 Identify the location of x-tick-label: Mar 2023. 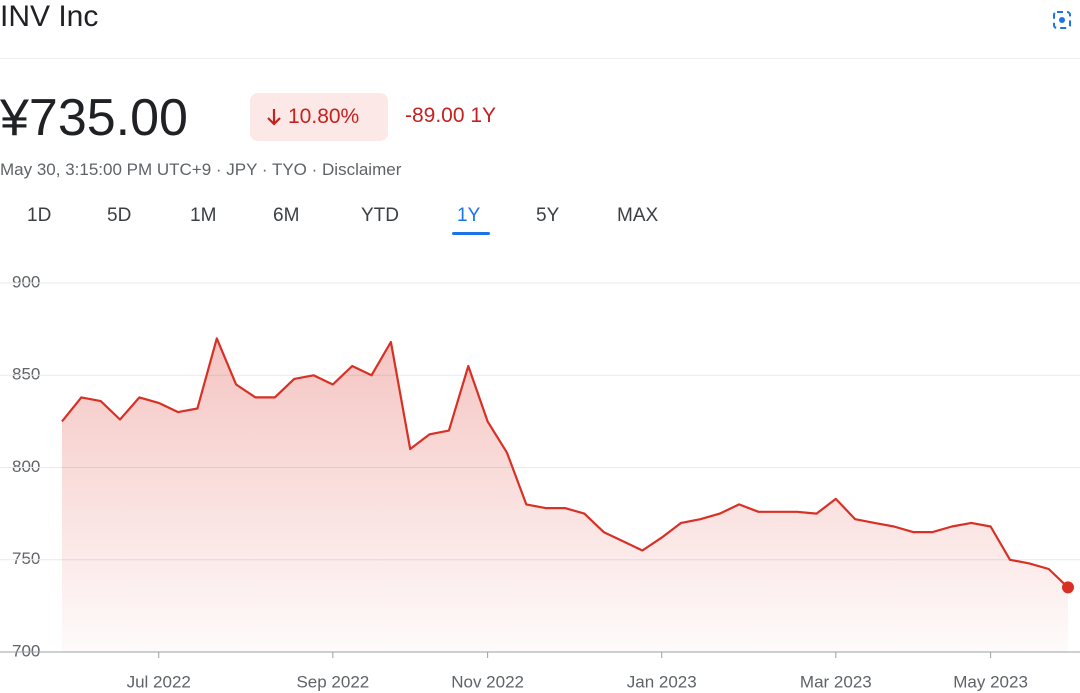
(836, 681).